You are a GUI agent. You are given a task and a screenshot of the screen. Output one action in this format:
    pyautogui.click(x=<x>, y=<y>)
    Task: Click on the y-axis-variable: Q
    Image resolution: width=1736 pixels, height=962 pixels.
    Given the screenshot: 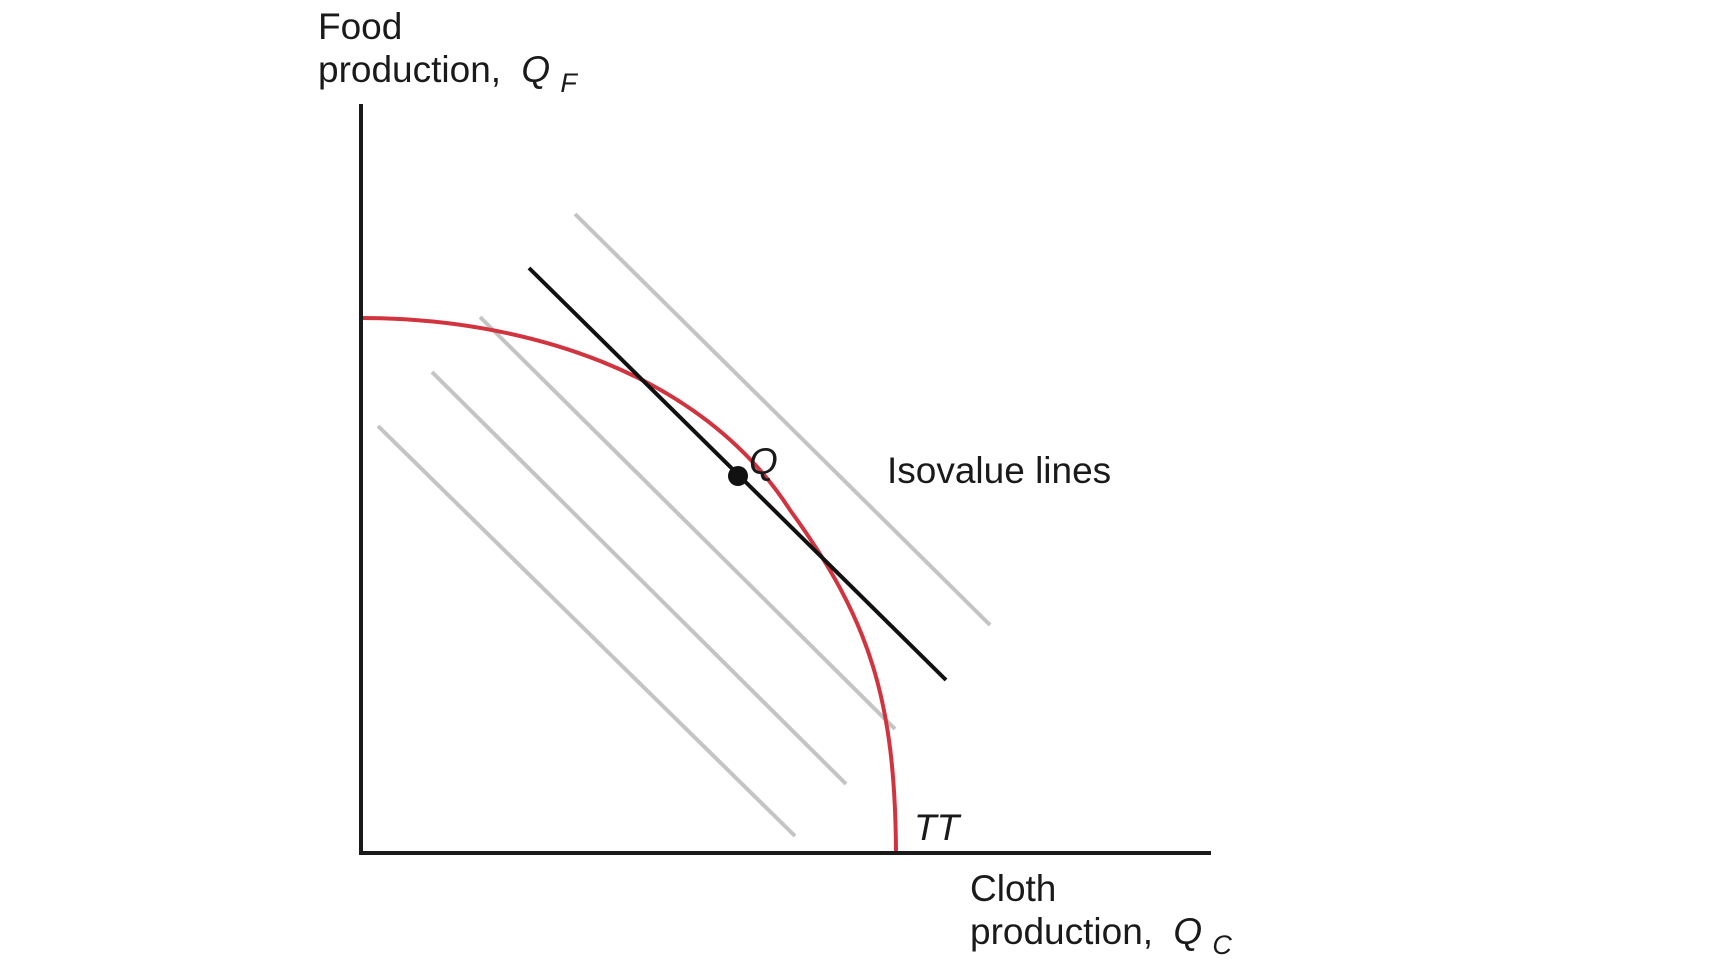 What is the action you would take?
    pyautogui.click(x=535, y=69)
    